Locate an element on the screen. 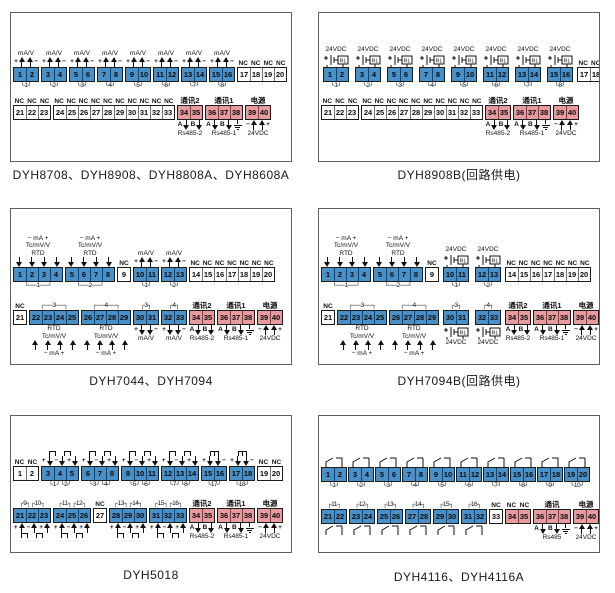 The image size is (615, 593). terminal-33: 33 is located at coordinates (180, 317).